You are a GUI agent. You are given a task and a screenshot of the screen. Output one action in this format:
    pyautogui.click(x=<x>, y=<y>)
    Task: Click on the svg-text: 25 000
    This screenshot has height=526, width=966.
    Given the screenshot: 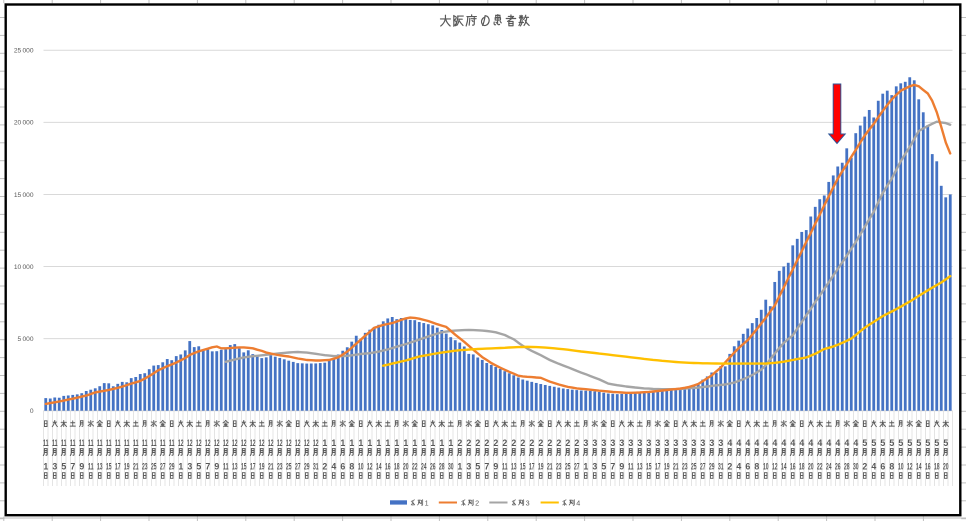 What is the action you would take?
    pyautogui.click(x=24, y=51)
    